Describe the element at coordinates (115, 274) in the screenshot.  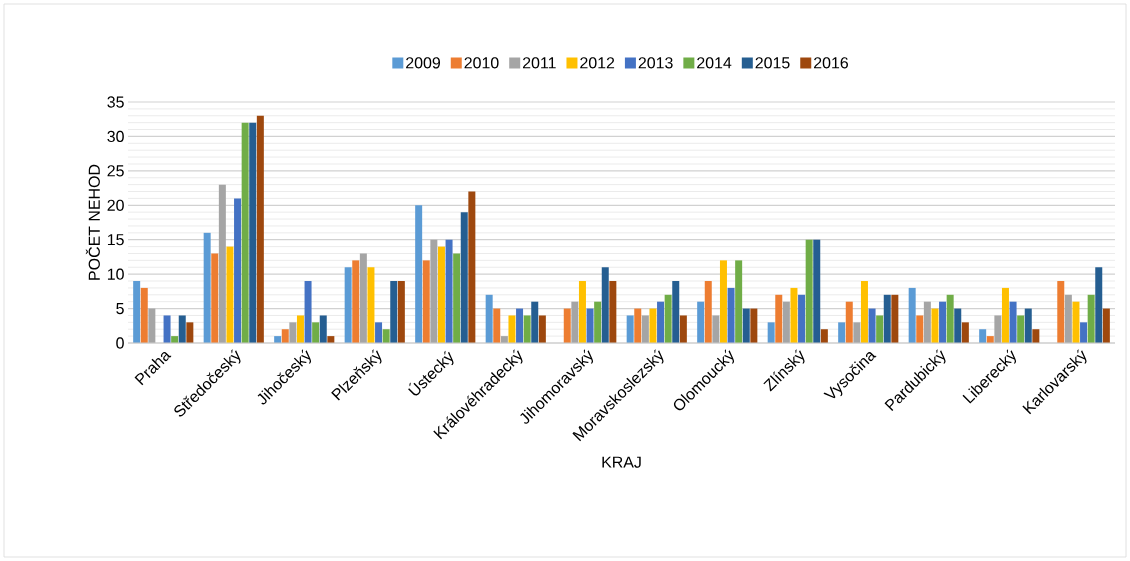
I see `y-tick-label: 10` at that location.